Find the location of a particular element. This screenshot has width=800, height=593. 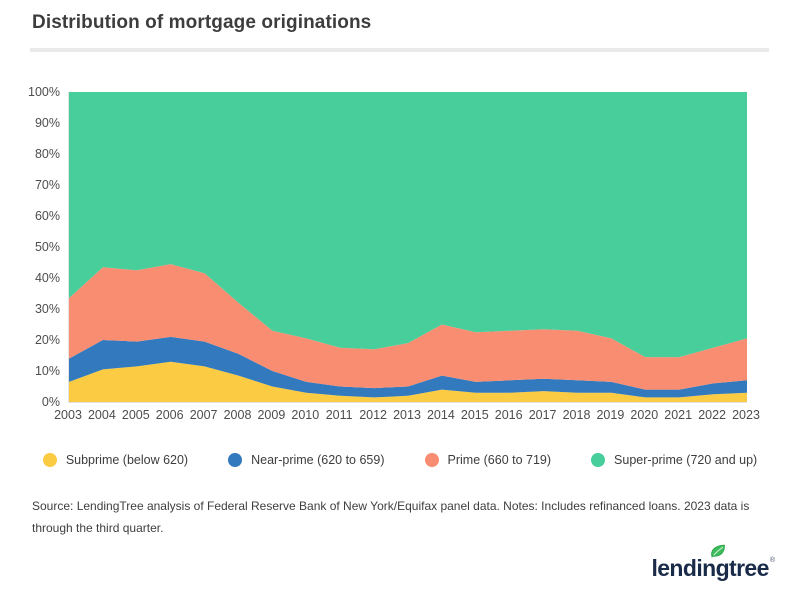

legend-item: Subprime (below 620) is located at coordinates (115, 460).